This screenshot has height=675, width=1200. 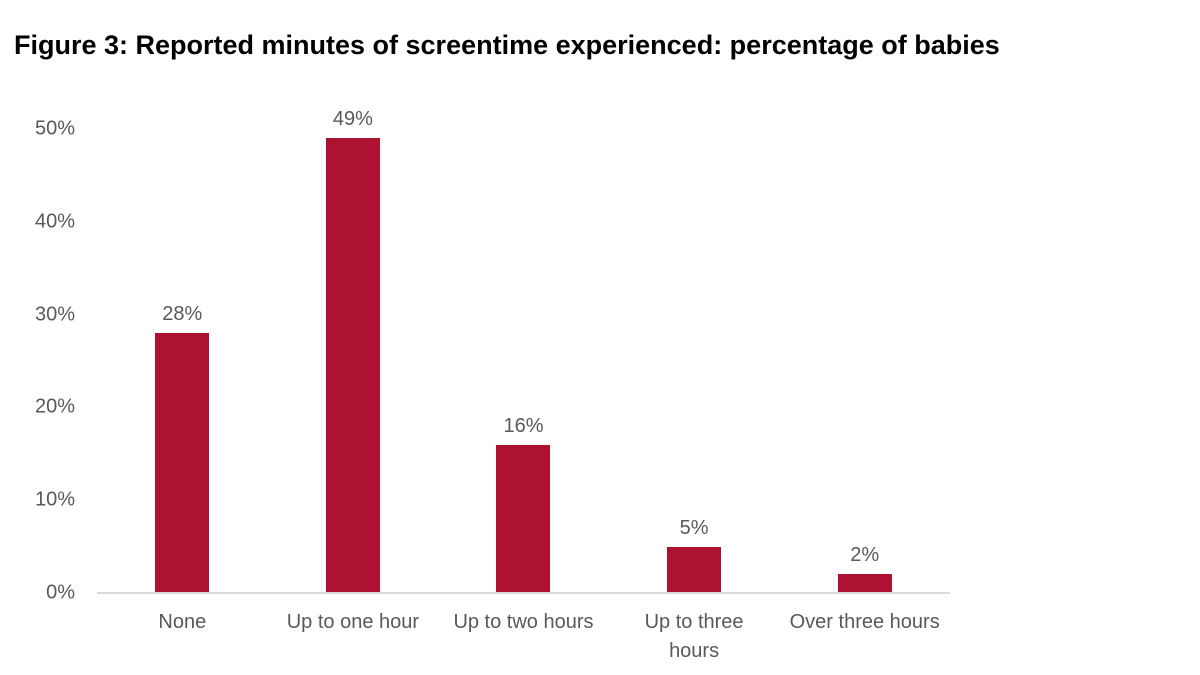 What do you see at coordinates (182, 622) in the screenshot?
I see `x-category-label: None` at bounding box center [182, 622].